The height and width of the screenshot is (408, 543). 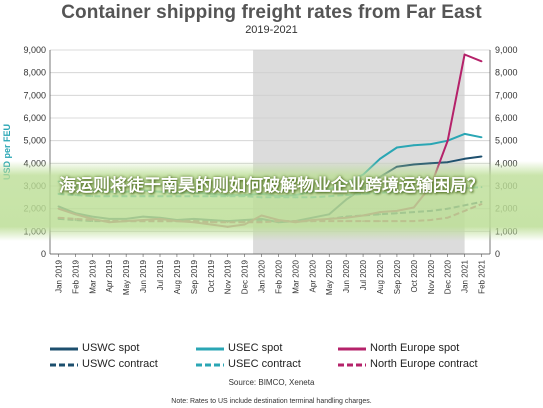 I want to click on y-tick-label-right: 5,000, so click(x=506, y=141).